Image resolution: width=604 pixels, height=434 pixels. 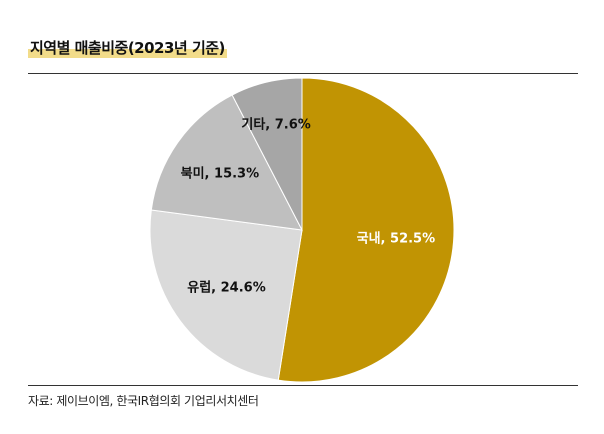 What do you see at coordinates (275, 125) in the screenshot?
I see `slice-label-4: 기타, 7.6%` at bounding box center [275, 125].